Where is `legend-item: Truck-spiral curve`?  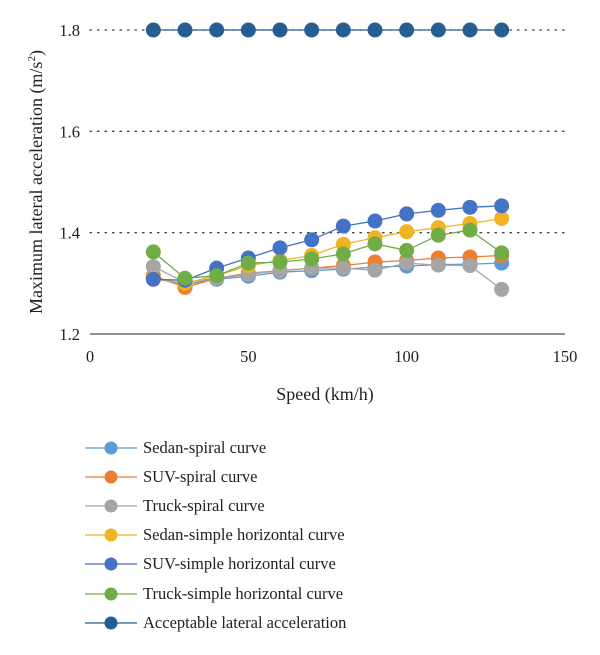 legend-item: Truck-spiral curve is located at coordinates (215, 505).